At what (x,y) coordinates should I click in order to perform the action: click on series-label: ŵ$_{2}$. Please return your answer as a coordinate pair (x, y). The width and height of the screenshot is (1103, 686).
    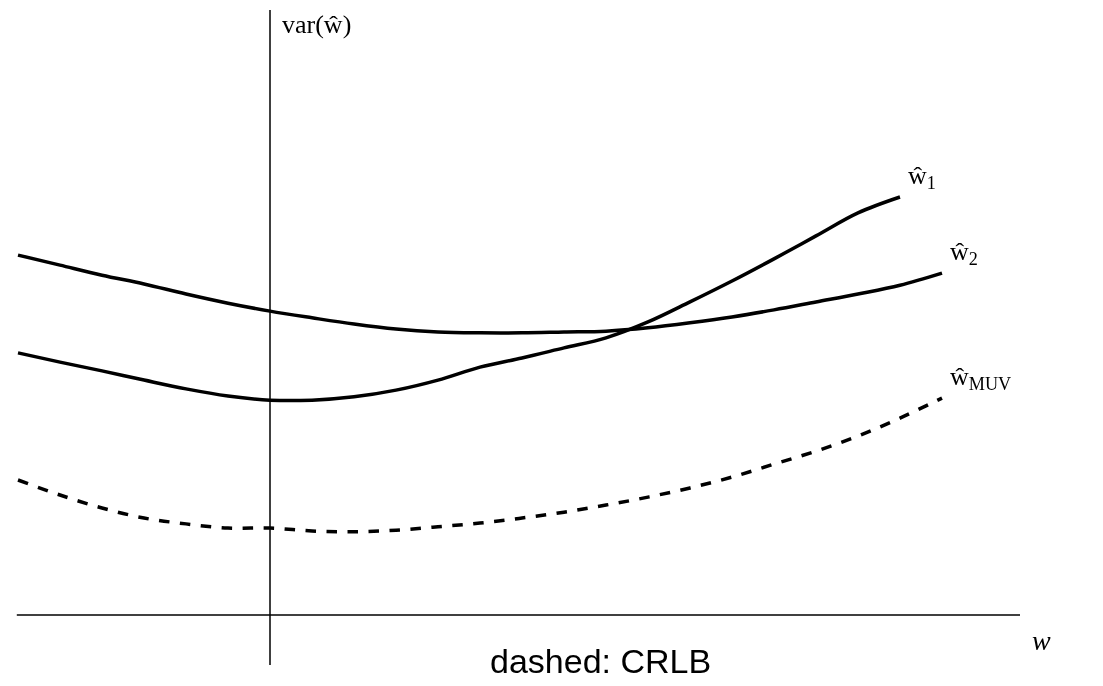
    Looking at the image, I should click on (964, 253).